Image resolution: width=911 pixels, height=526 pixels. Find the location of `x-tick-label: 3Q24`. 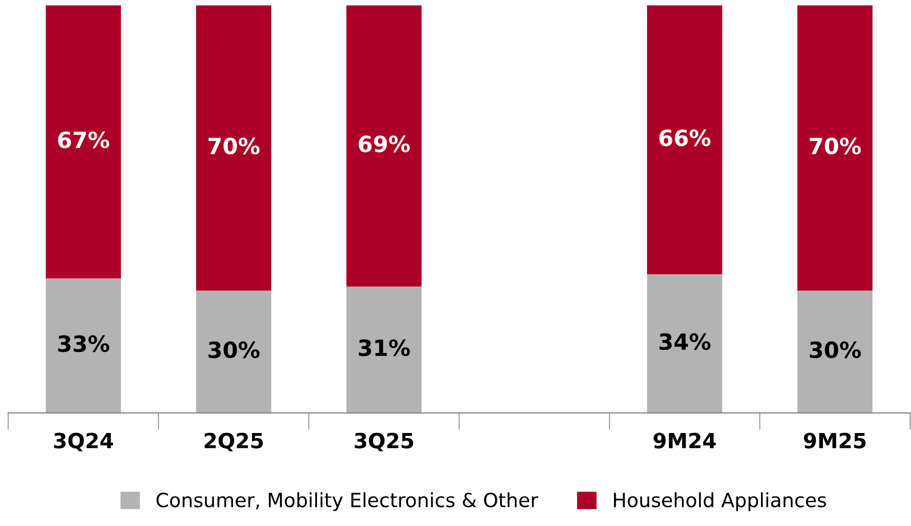

x-tick-label: 3Q24 is located at coordinates (83, 442).